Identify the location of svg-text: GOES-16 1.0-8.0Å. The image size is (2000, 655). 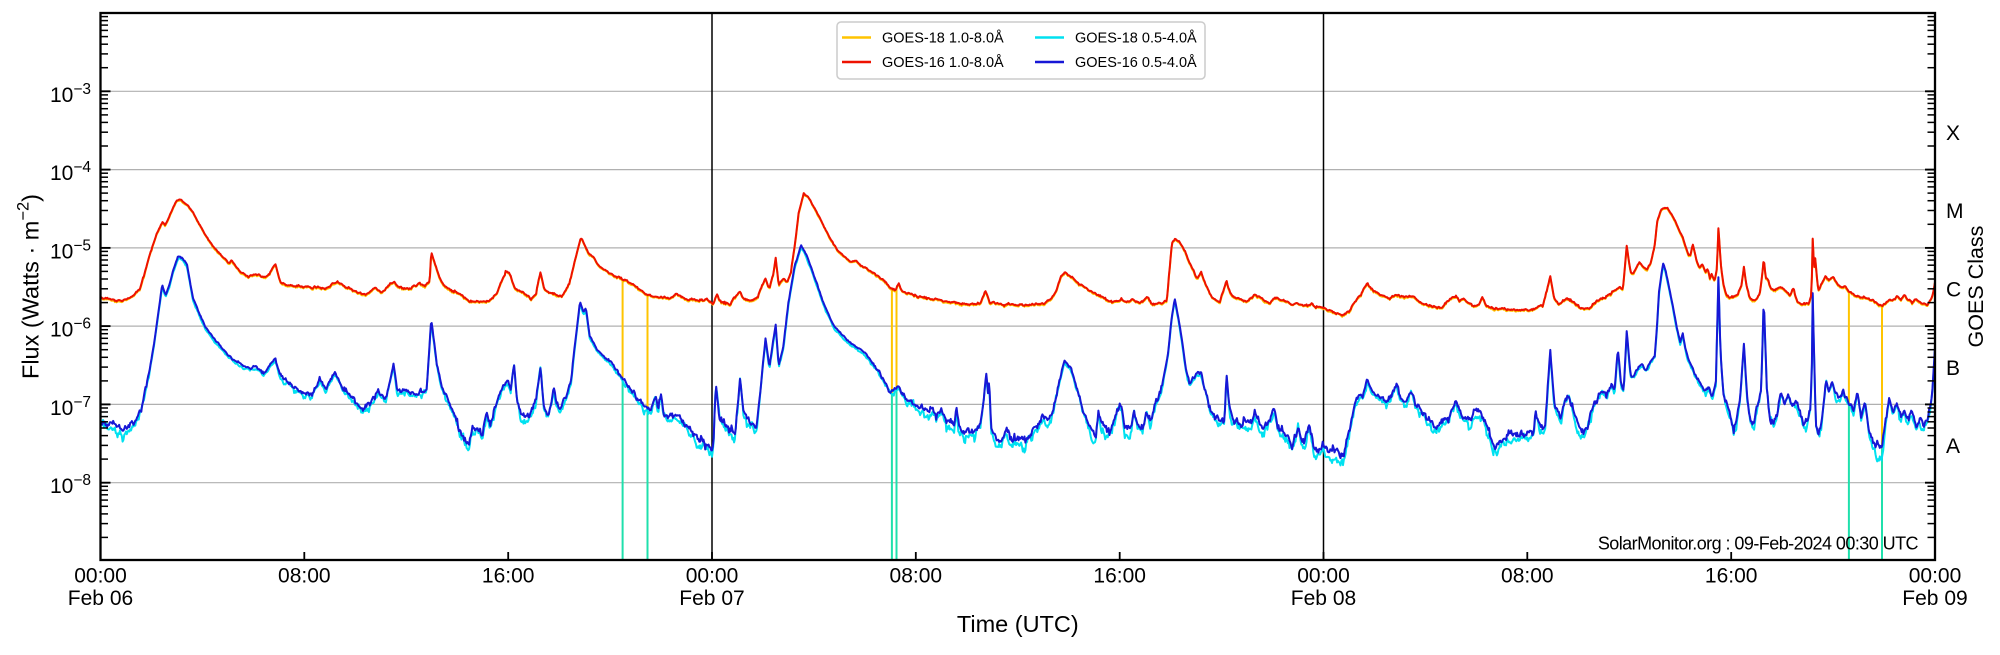
(943, 62).